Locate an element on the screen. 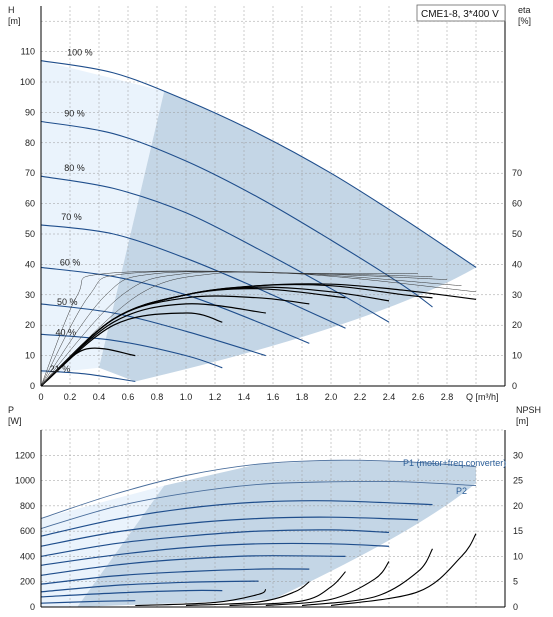 The height and width of the screenshot is (617, 553). series-label-p1: P1 (motor+freq.converter) is located at coordinates (454, 463).